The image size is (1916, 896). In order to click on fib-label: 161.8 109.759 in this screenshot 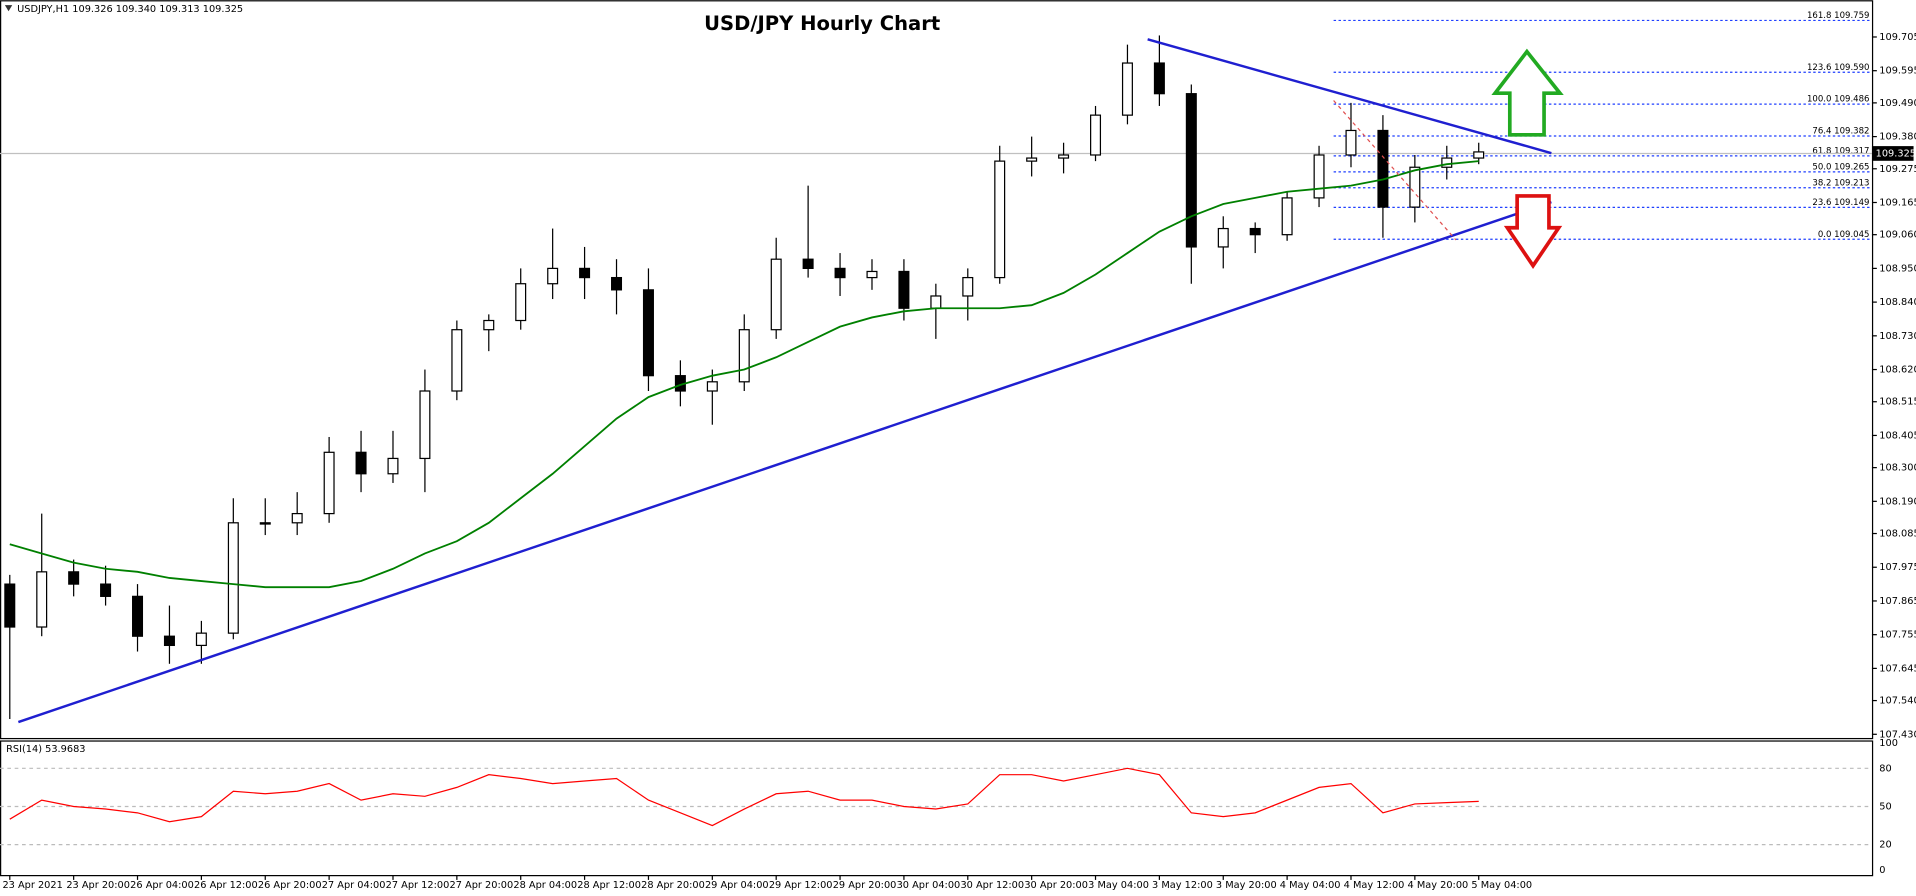, I will do `click(1838, 16)`.